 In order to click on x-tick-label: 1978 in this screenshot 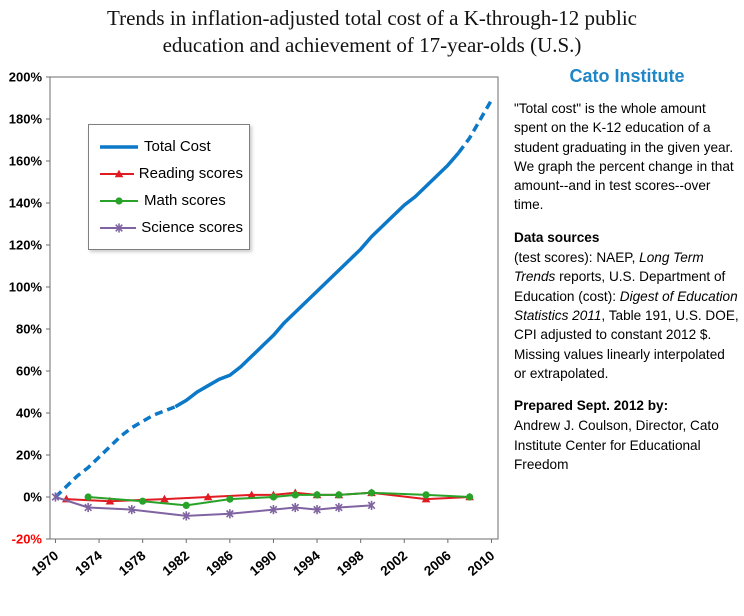, I will do `click(132, 563)`.